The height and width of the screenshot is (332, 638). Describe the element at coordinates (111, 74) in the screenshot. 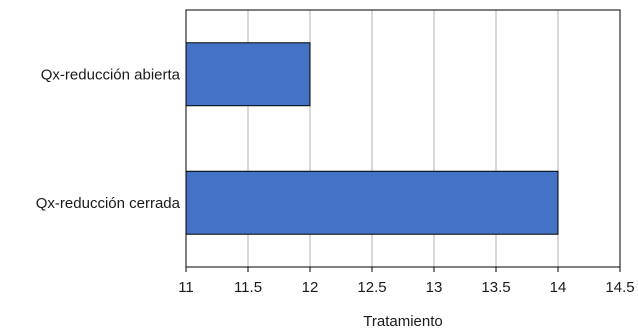

I see `category-label: Qx-reducción abierta` at that location.